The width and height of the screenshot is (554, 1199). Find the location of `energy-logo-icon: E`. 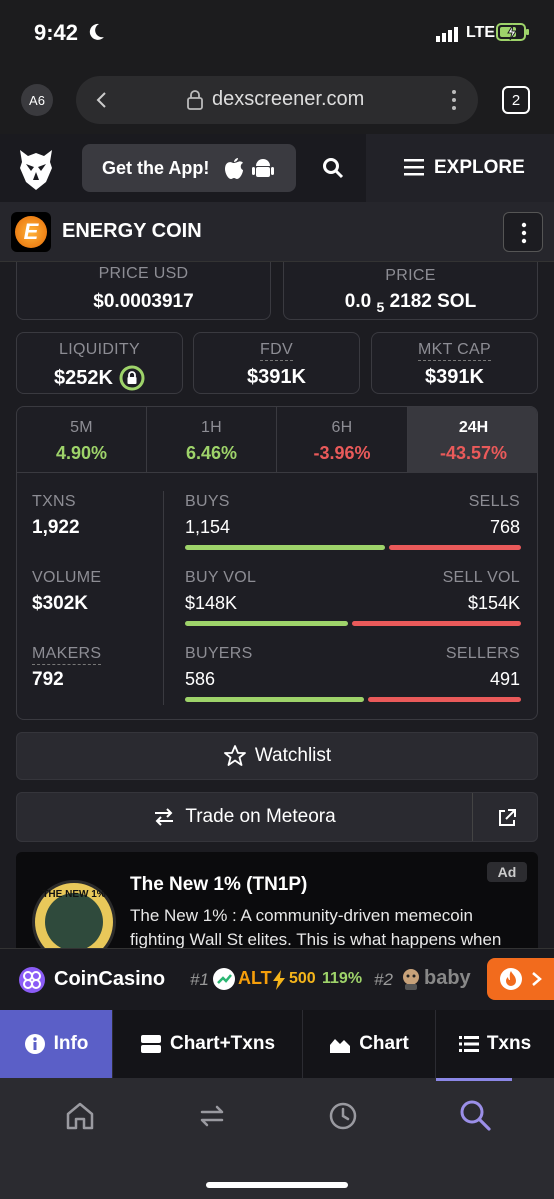

energy-logo-icon: E is located at coordinates (31, 232).